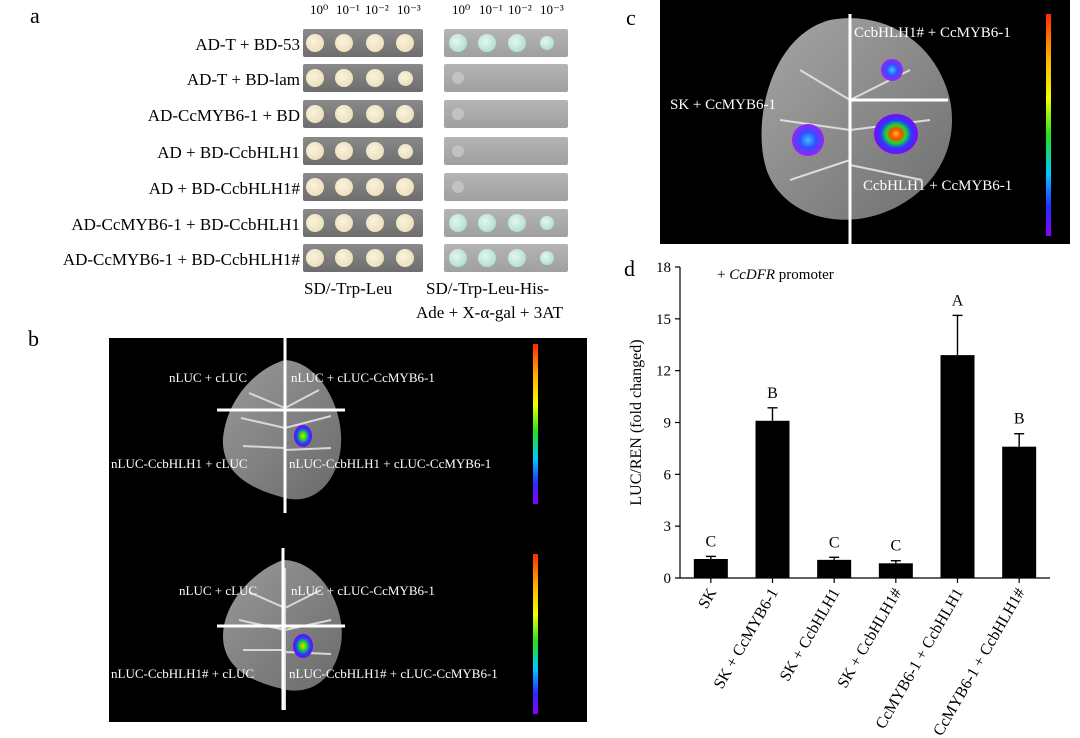 The image size is (1080, 738). Describe the element at coordinates (631, 17) in the screenshot. I see `panel-c-letter: c` at that location.